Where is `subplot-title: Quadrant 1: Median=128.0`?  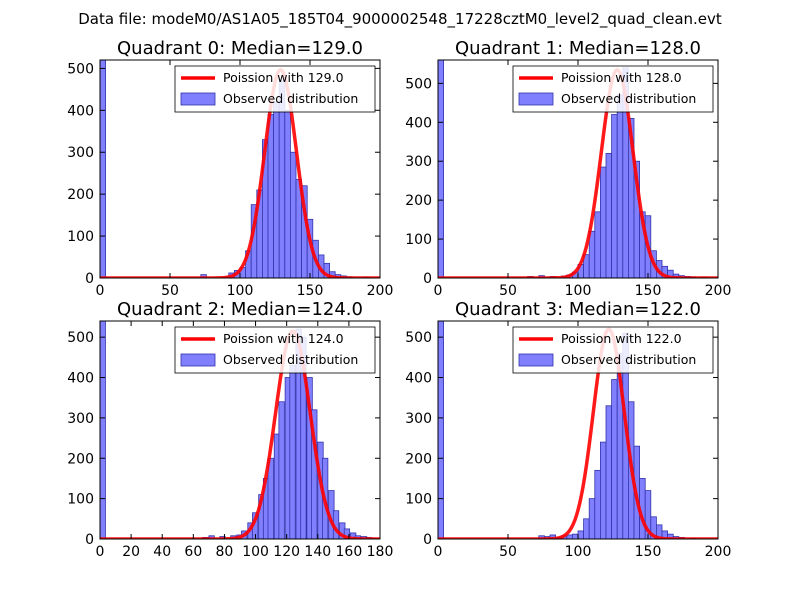
subplot-title: Quadrant 1: Median=128.0 is located at coordinates (578, 48).